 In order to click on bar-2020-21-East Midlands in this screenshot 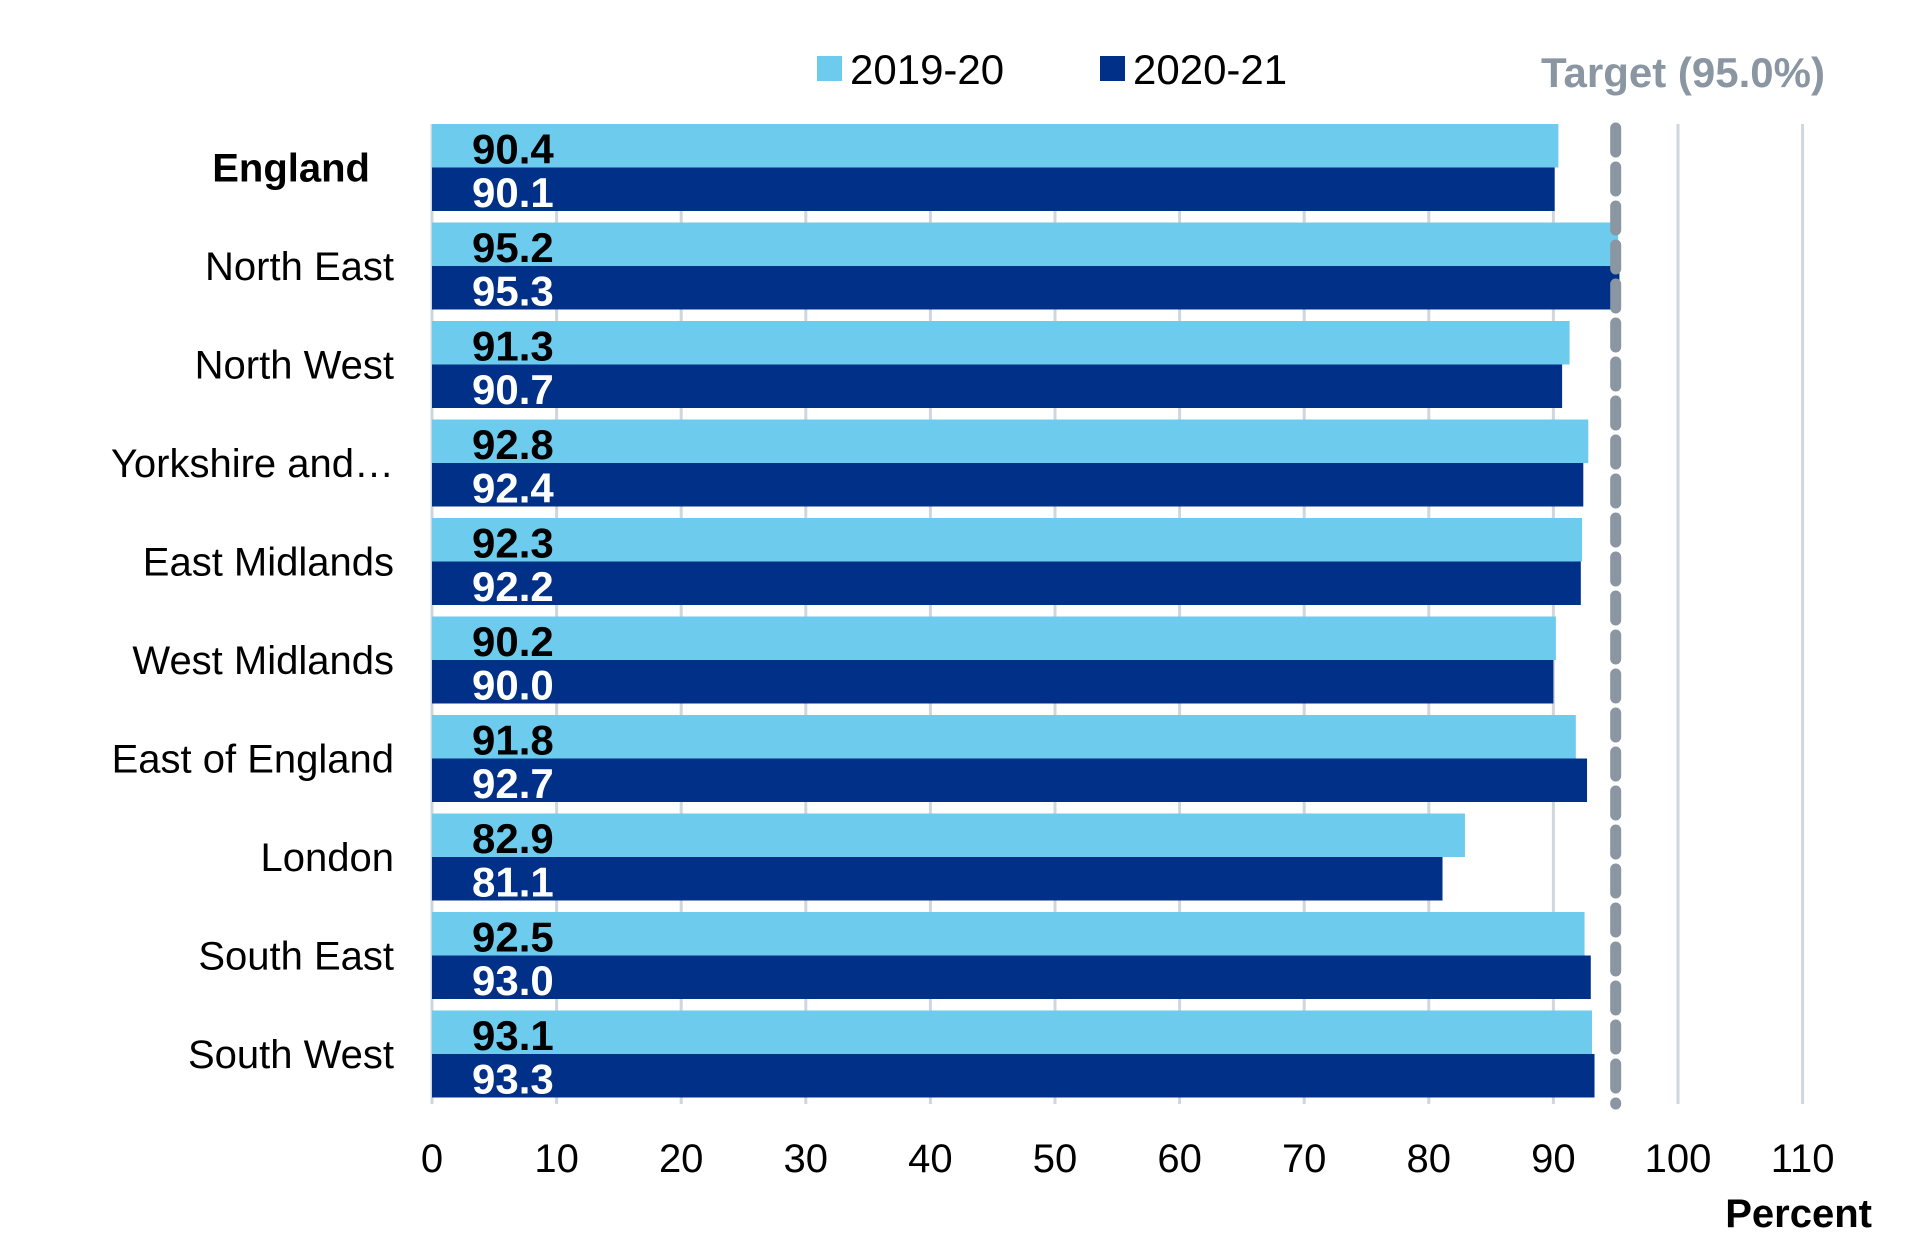, I will do `click(1006, 583)`.